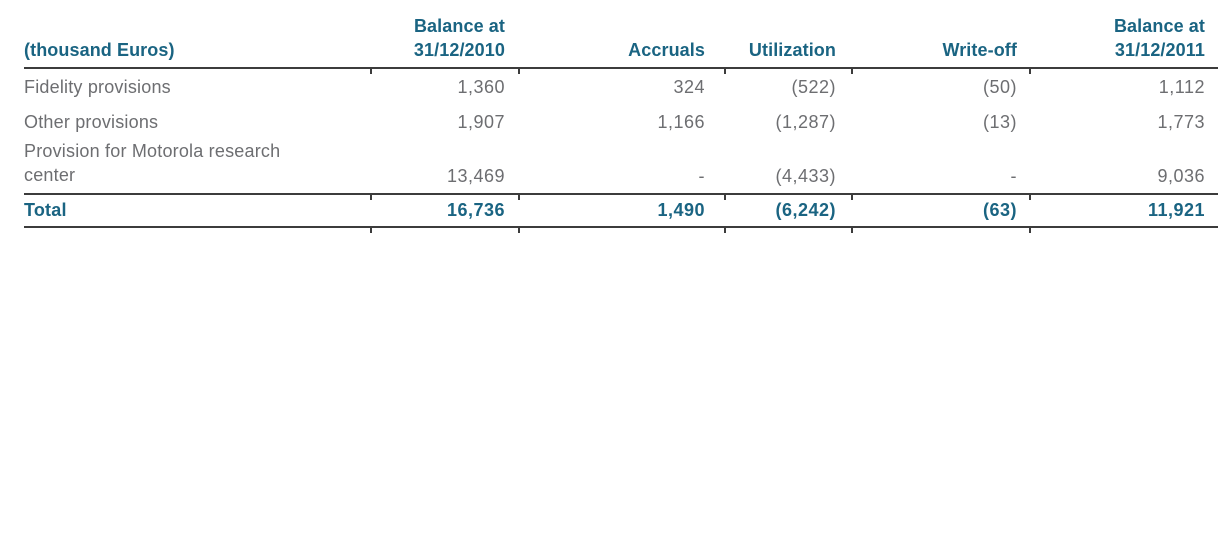  Describe the element at coordinates (999, 122) in the screenshot. I see `cell-write-off: (13)` at that location.